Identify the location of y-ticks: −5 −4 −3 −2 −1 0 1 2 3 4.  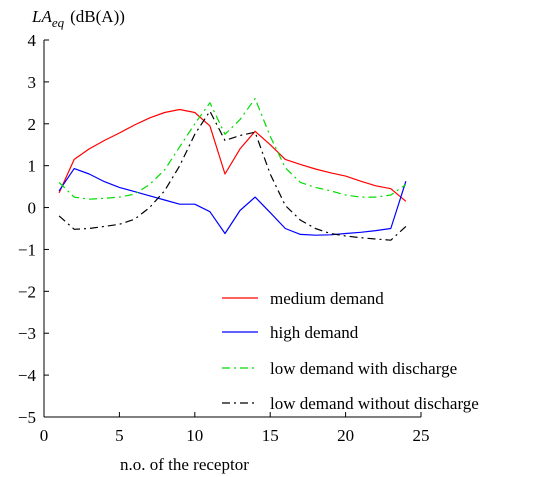
(33, 229).